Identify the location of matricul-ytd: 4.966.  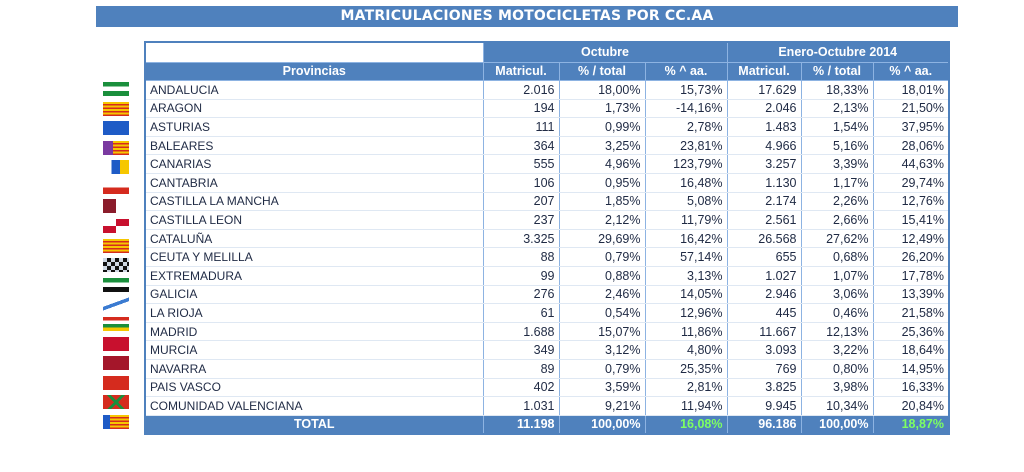
(764, 146).